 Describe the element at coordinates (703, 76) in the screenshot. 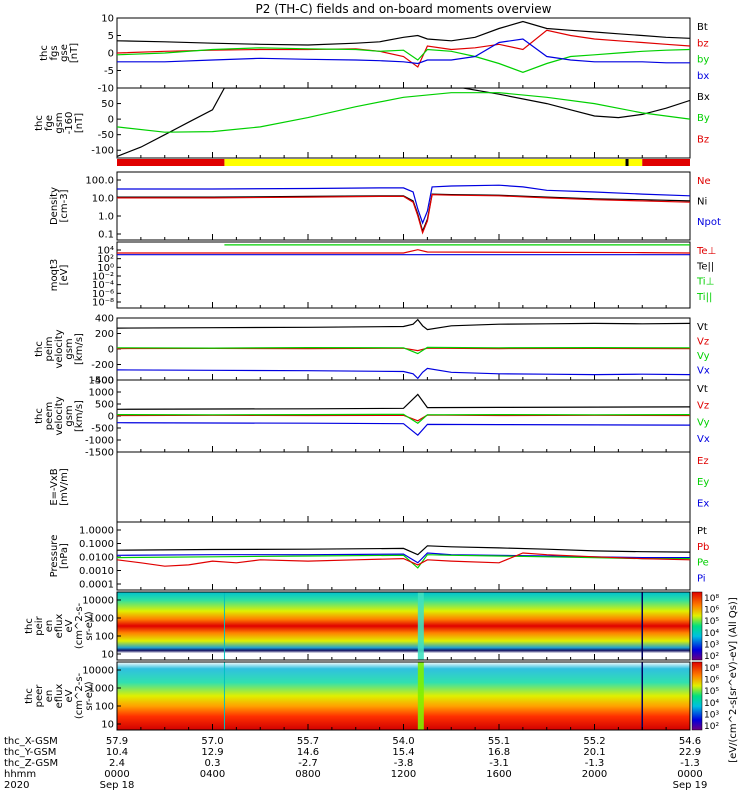

I see `fgs_dsl-legend-bx: bx` at that location.